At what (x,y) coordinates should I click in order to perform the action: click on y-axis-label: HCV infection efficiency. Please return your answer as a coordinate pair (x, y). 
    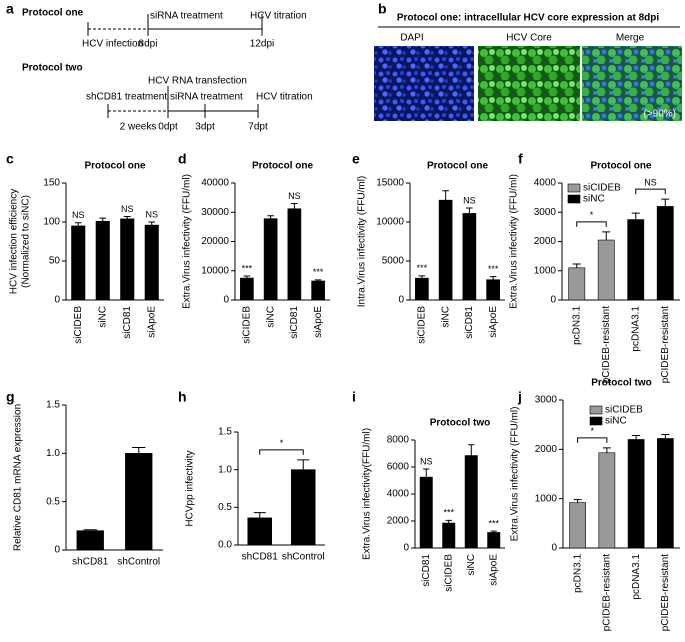
    Looking at the image, I should click on (14, 241).